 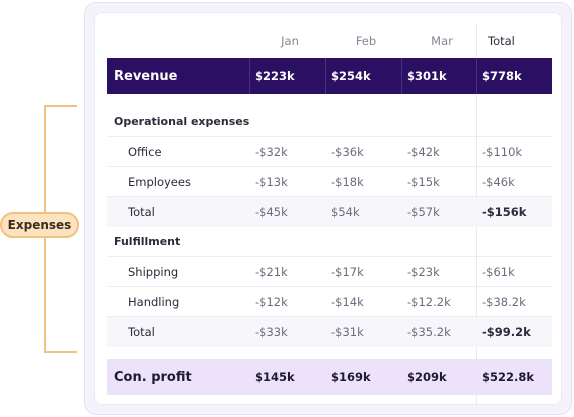 I want to click on cell-mar: -$12.2k, so click(x=429, y=301).